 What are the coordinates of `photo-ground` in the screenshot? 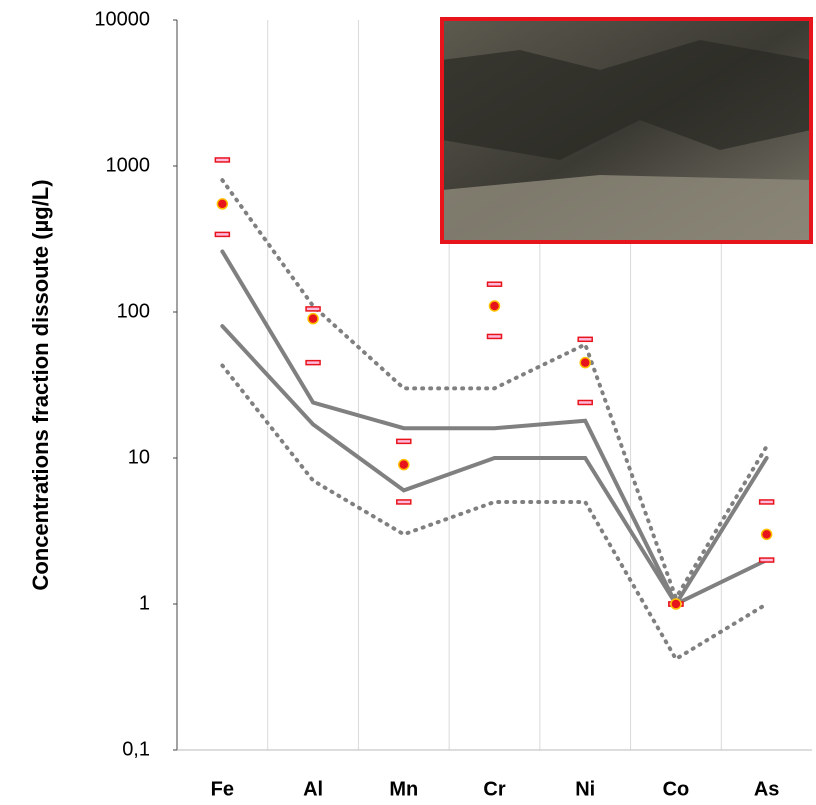 It's located at (626, 208).